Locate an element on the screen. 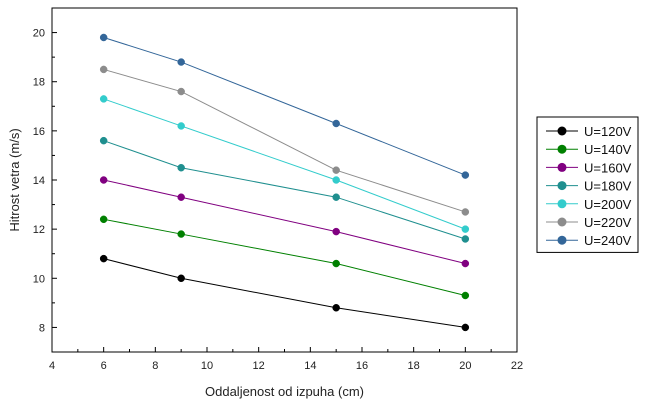 The width and height of the screenshot is (650, 409). y-tick-label: 12 is located at coordinates (39, 230).